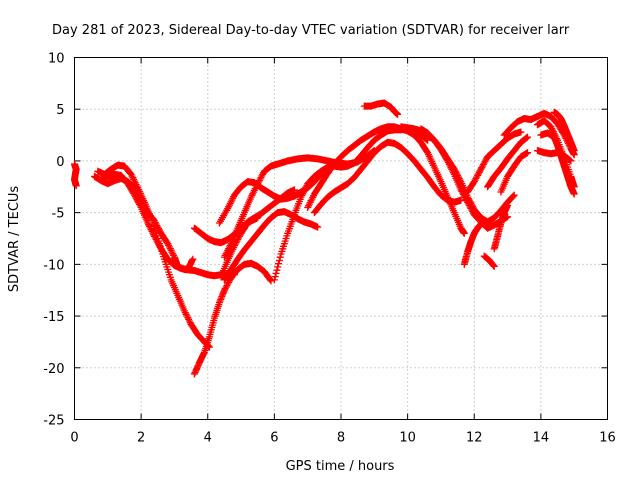  I want to click on series-arc-c, so click(153, 256).